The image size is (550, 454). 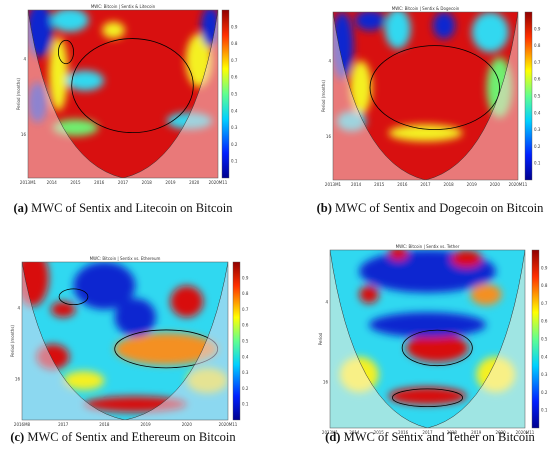 I want to click on colorbar-tick-label: 0.9, so click(x=544, y=267).